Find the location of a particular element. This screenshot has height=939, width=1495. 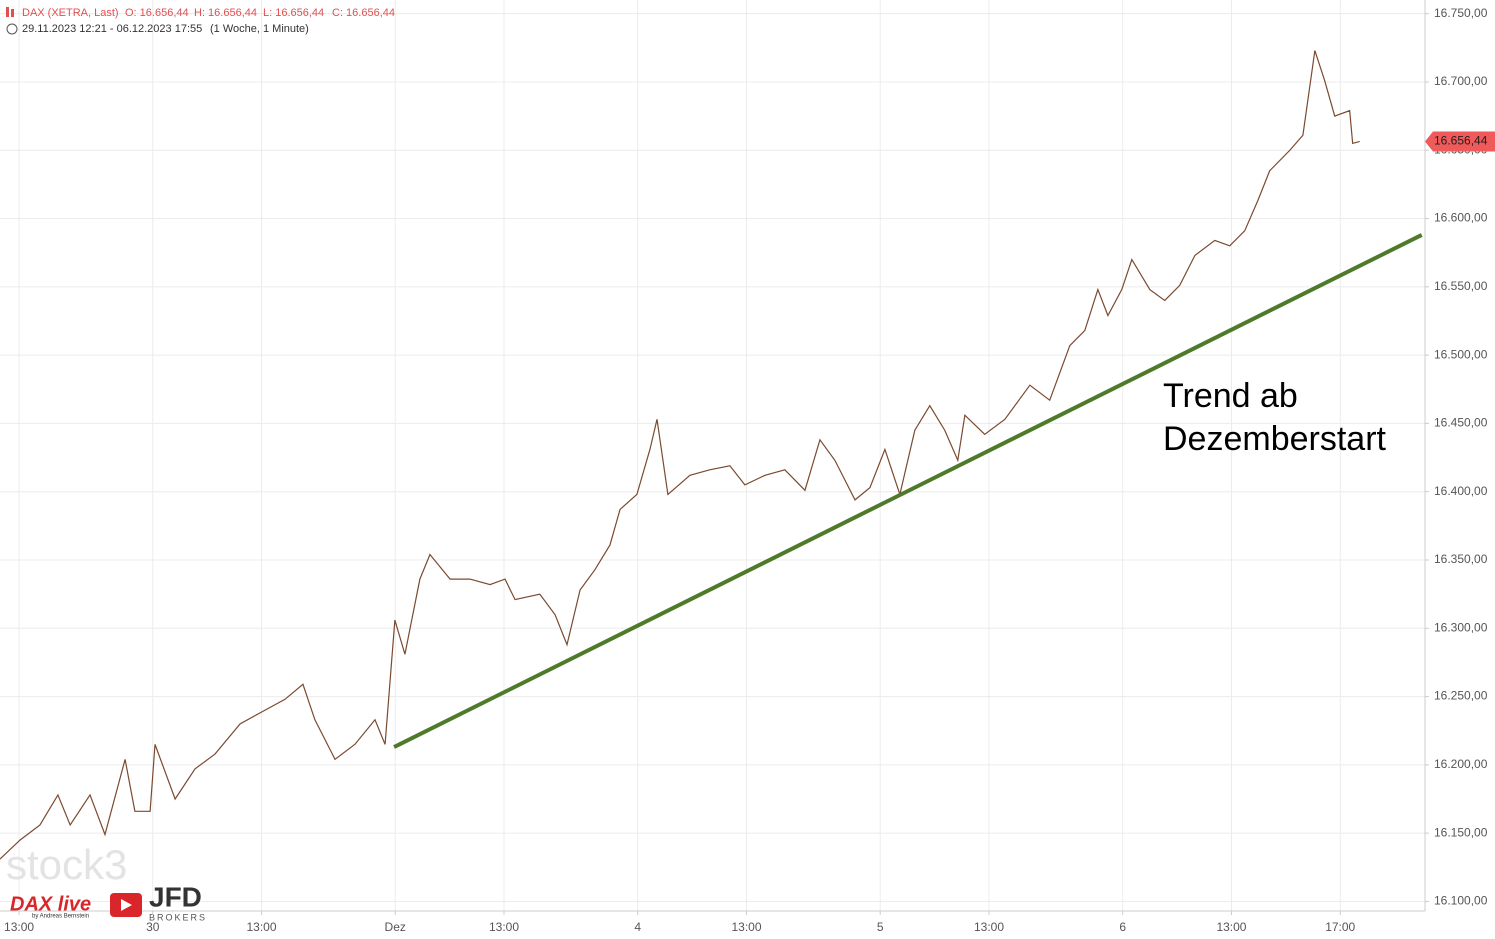

y-tick-label: 16.350,00 is located at coordinates (1461, 559).